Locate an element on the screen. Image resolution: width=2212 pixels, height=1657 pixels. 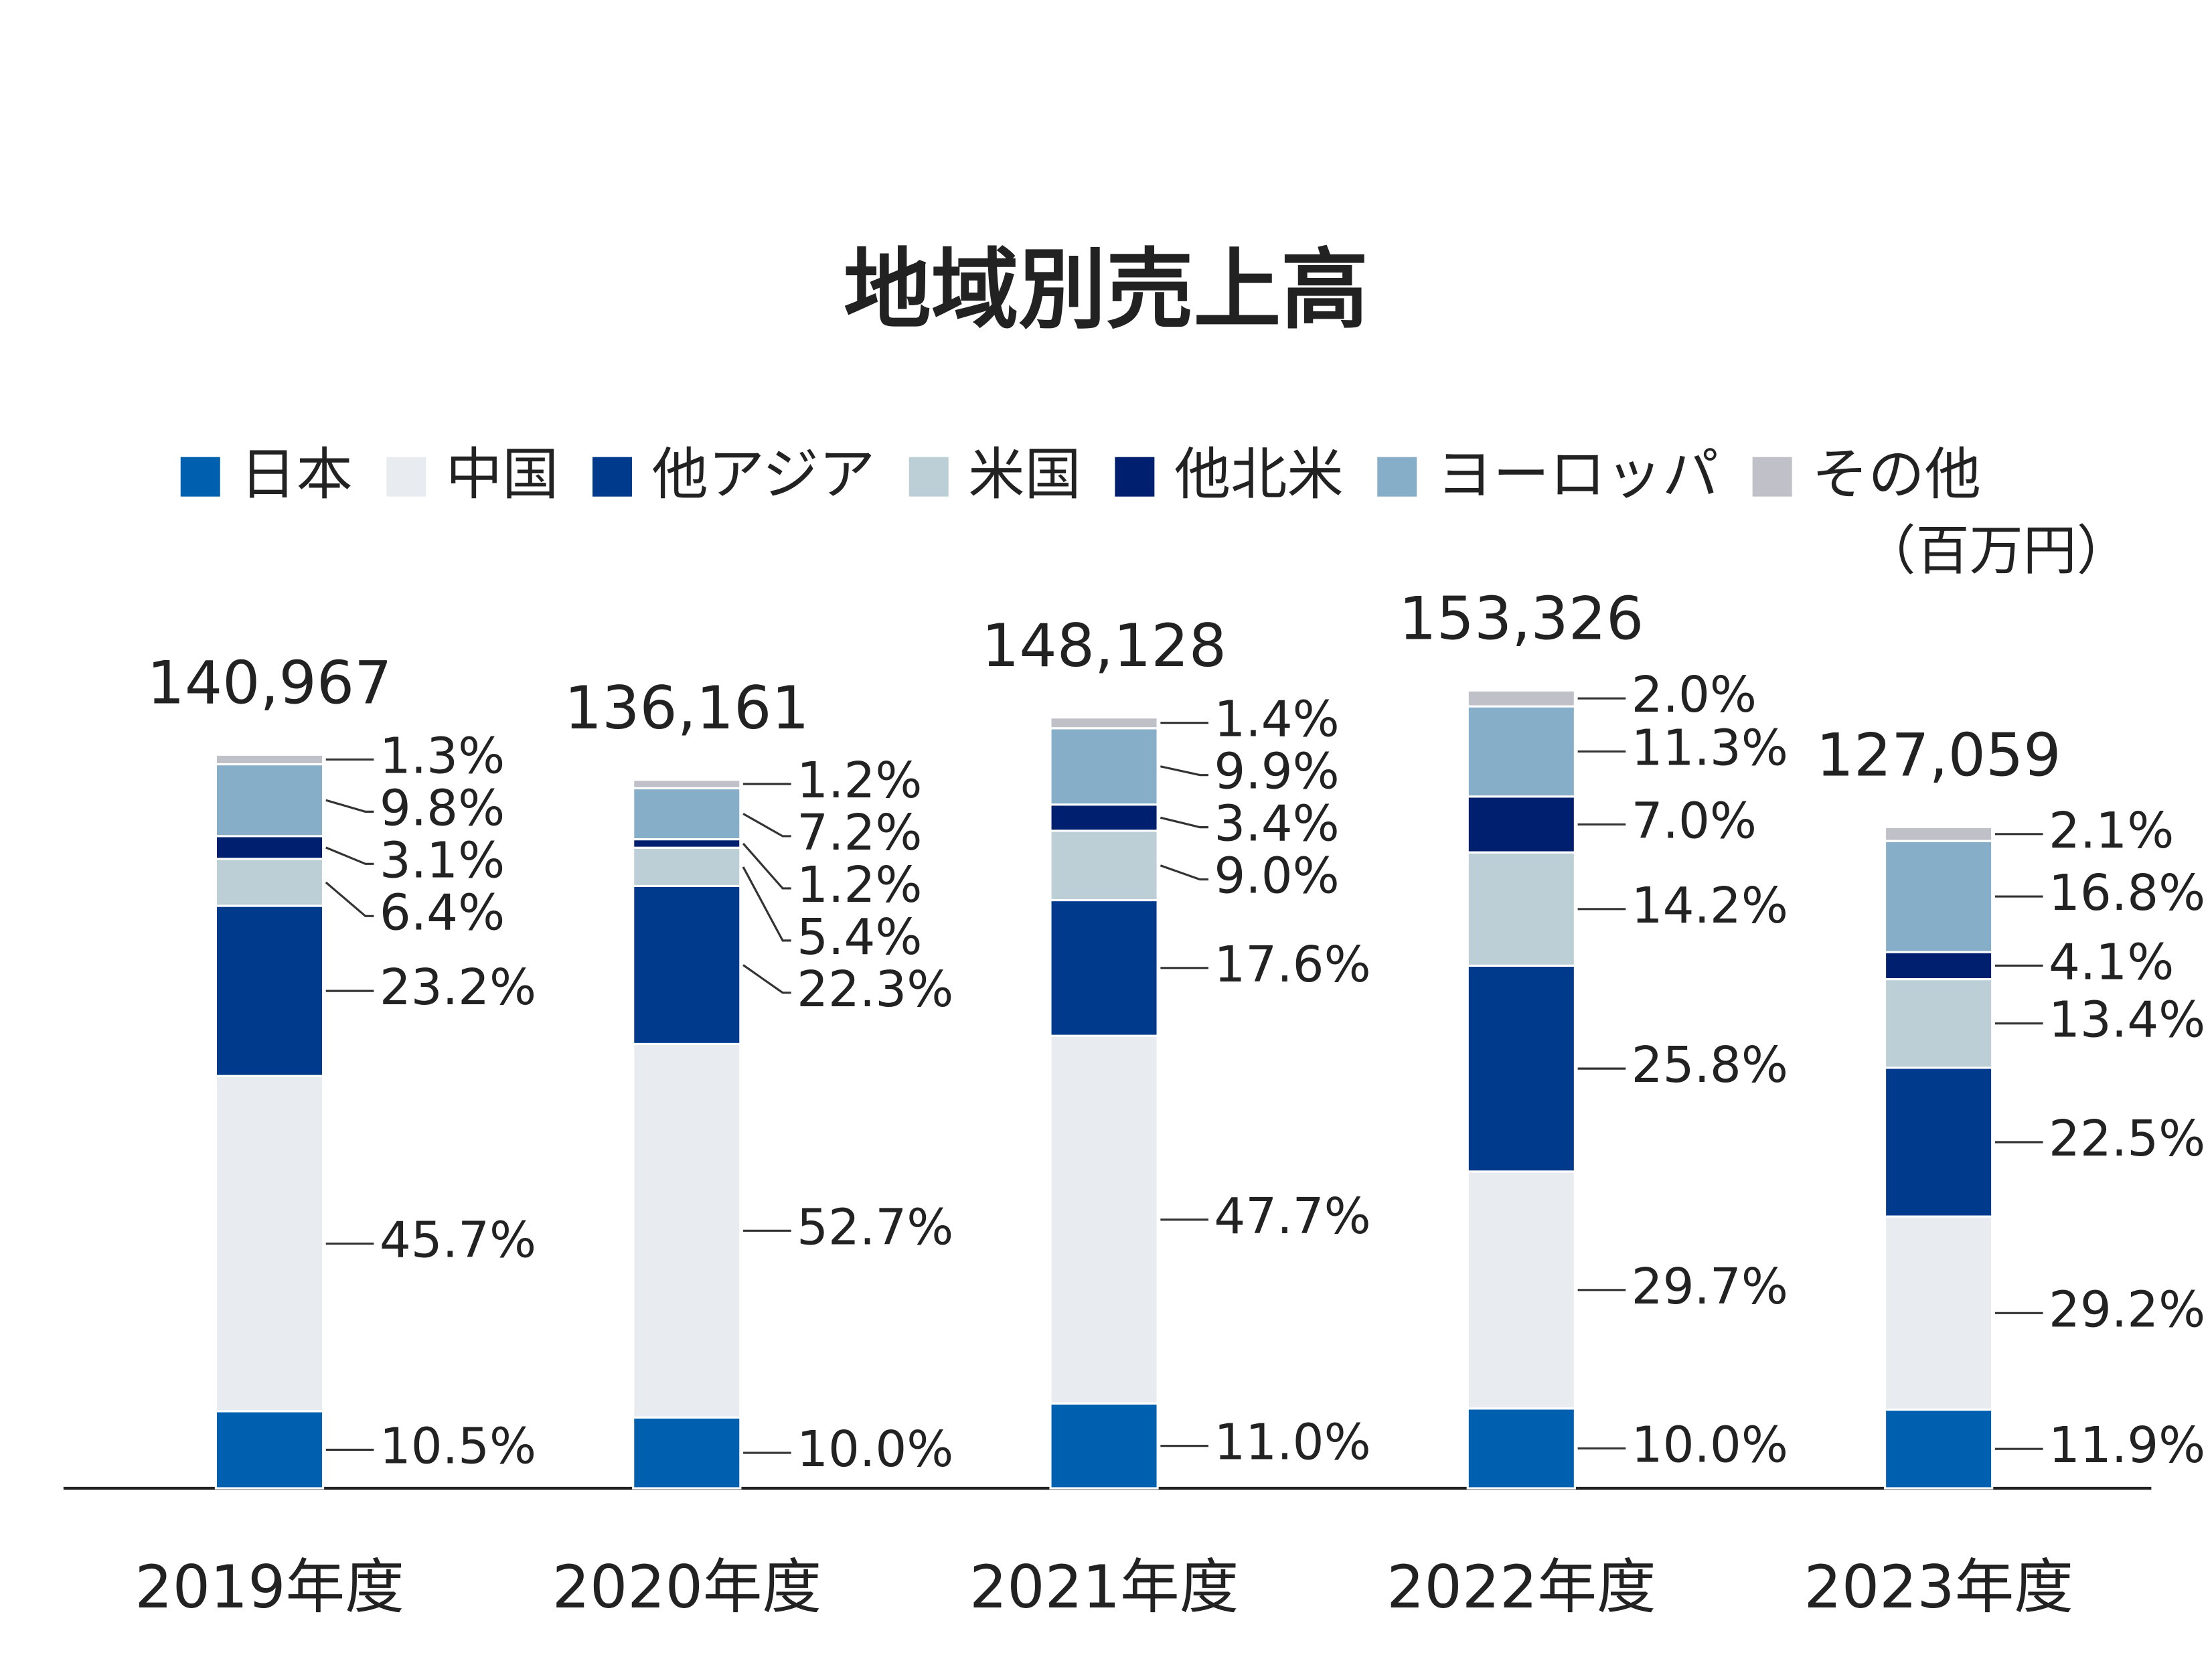
data-label: 29.7% is located at coordinates (1710, 1287).